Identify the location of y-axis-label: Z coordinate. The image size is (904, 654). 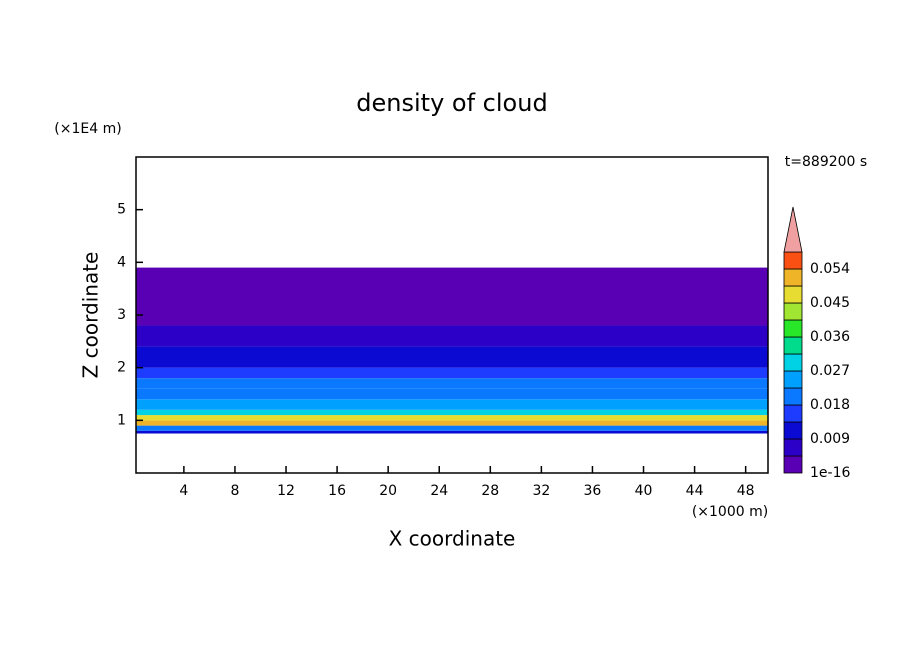
(91, 315).